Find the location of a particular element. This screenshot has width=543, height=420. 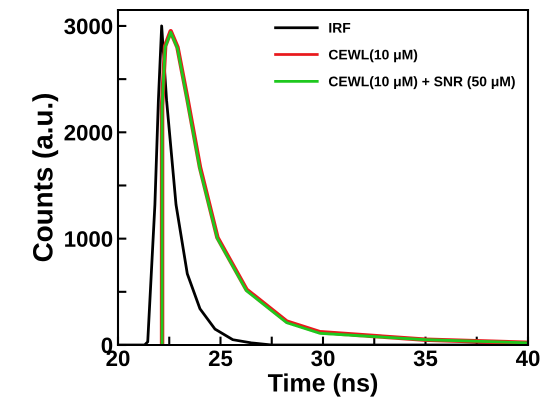

legend-label: IRF is located at coordinates (339, 28).